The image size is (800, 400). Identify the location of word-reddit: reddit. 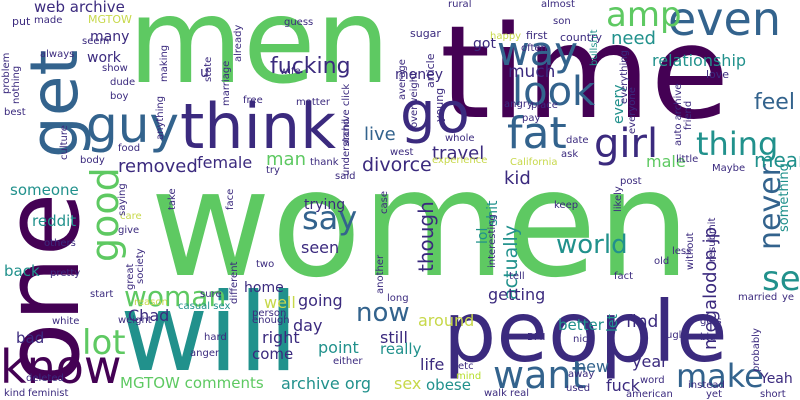
(54, 221).